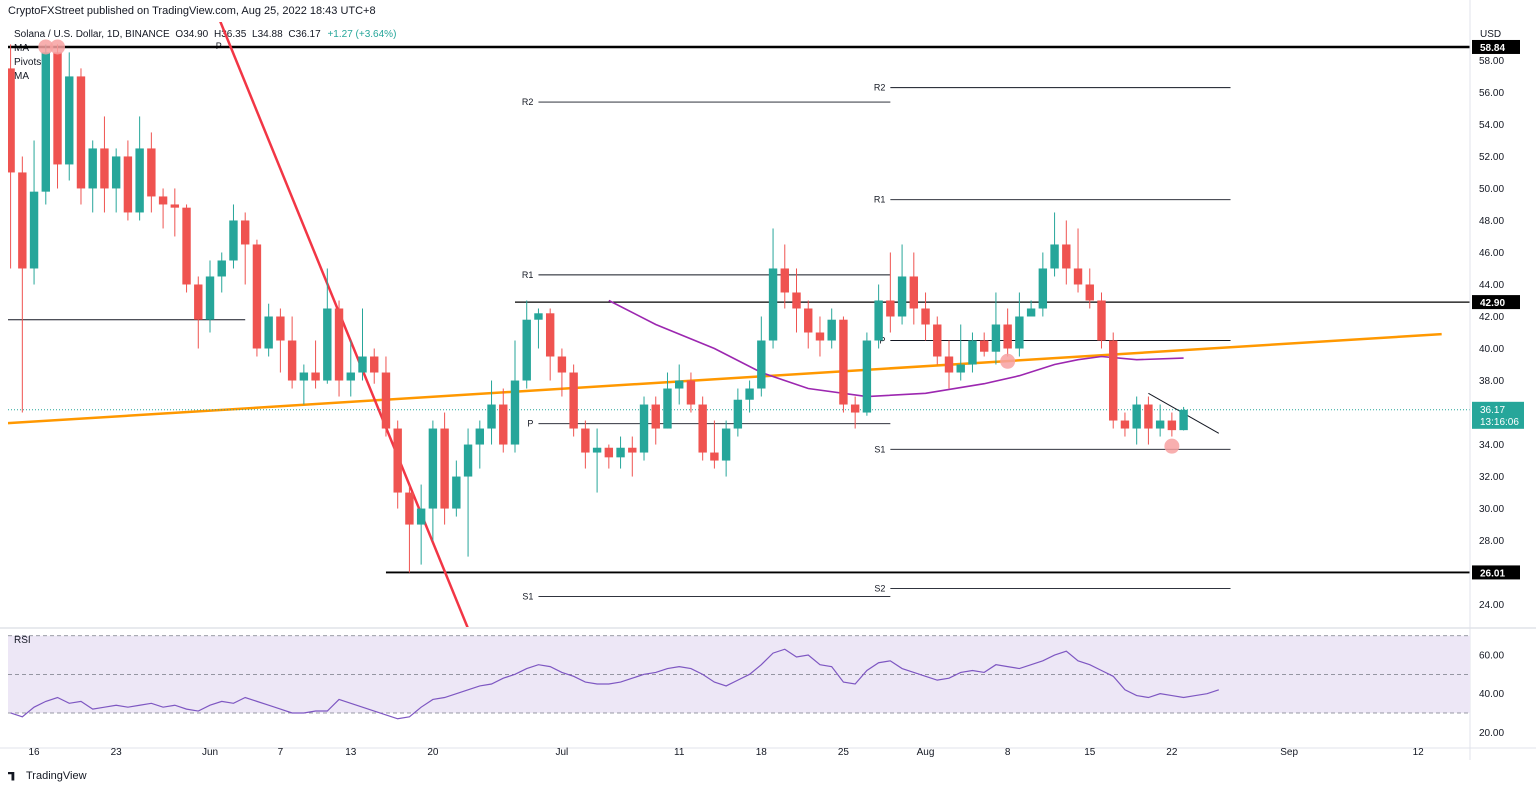 Image resolution: width=1536 pixels, height=793 pixels. What do you see at coordinates (1491, 509) in the screenshot?
I see `price-tick-label: 30.00` at bounding box center [1491, 509].